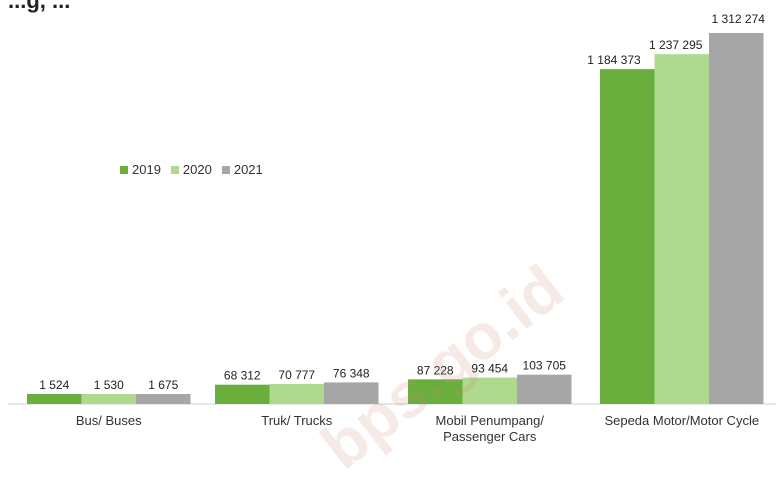 The width and height of the screenshot is (776, 484). I want to click on data-label-2020-1: 70 777, so click(296, 375).